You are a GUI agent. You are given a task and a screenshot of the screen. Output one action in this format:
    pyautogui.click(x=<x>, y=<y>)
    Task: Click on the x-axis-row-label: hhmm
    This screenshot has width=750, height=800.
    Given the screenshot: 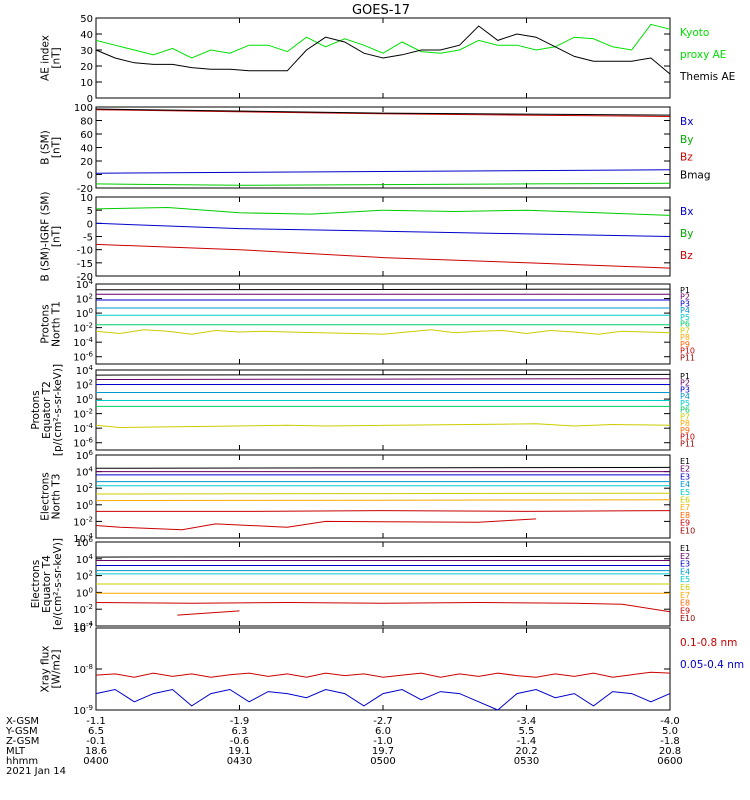 What is the action you would take?
    pyautogui.click(x=22, y=761)
    